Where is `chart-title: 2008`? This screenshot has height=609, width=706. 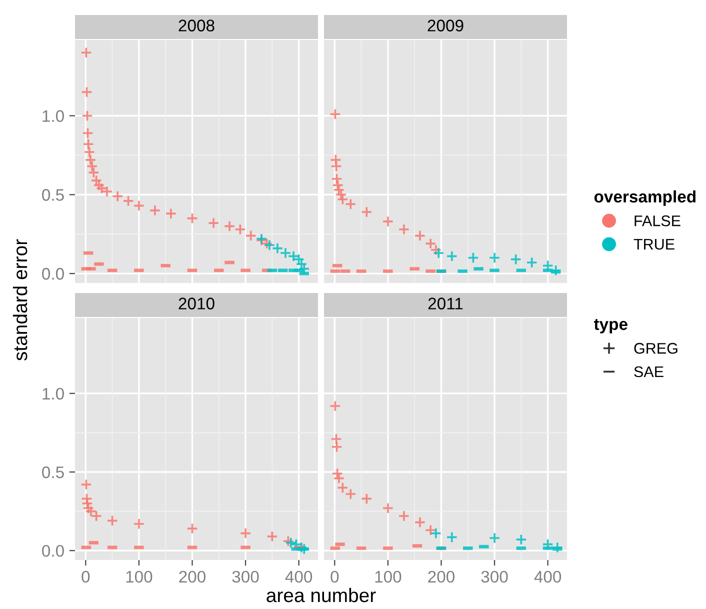 chart-title: 2008 is located at coordinates (196, 26).